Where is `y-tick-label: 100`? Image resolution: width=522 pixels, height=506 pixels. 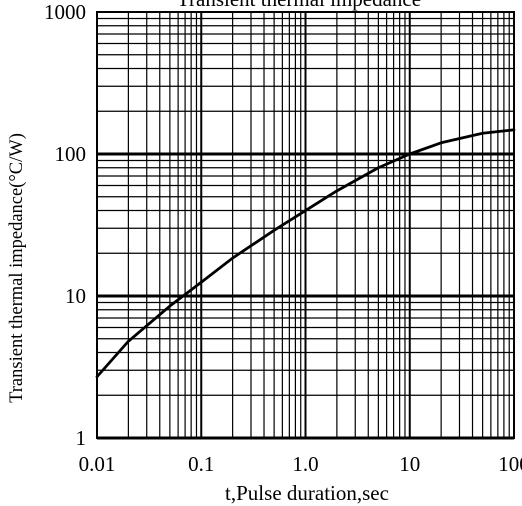 y-tick-label: 100 is located at coordinates (71, 154).